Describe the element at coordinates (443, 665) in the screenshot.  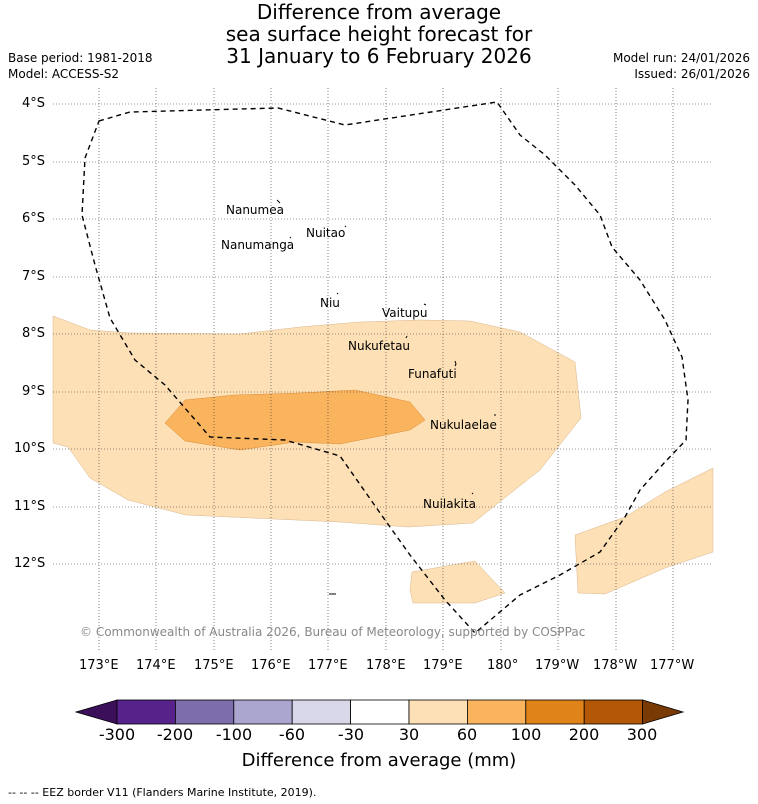
I see `lon-tick-179e: 179°E` at that location.